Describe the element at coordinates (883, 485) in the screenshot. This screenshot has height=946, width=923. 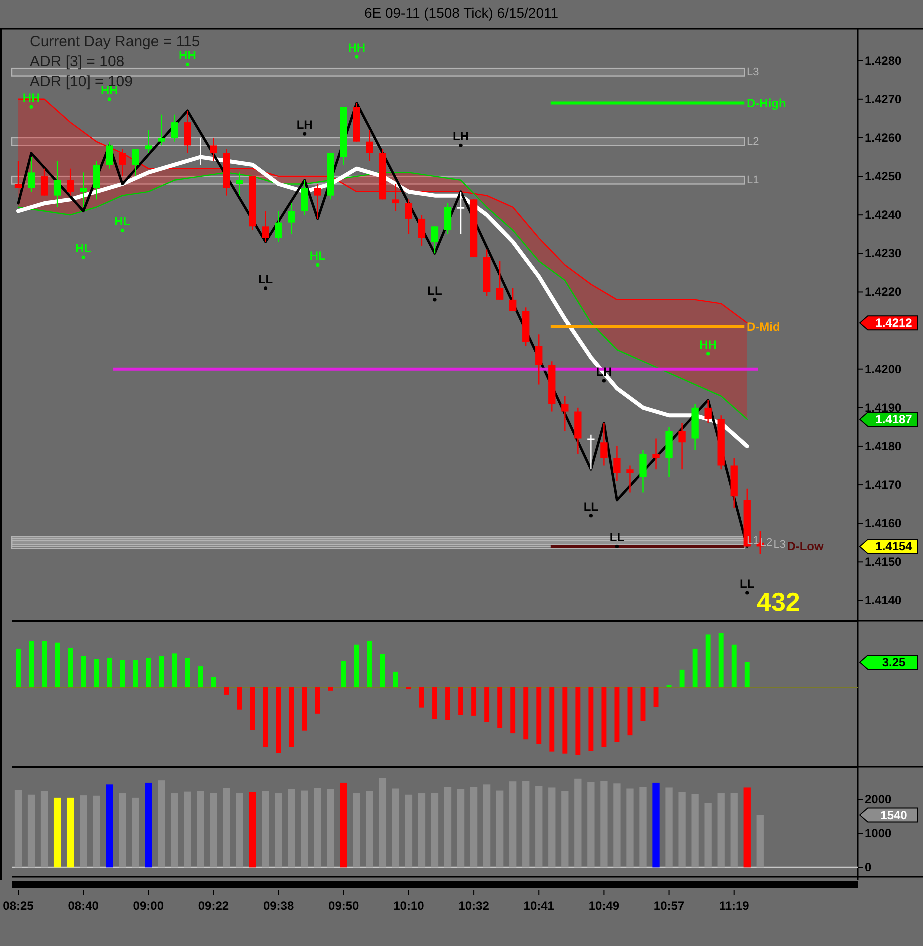
I see `y-tick-label: 1.4170` at that location.